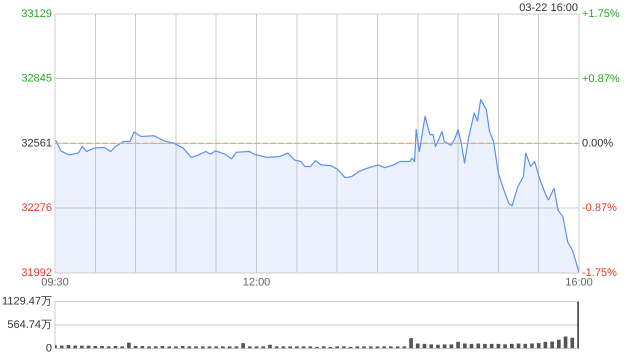 The width and height of the screenshot is (640, 360). Describe the element at coordinates (601, 79) in the screenshot. I see `y2-tick-label: +0.87%` at that location.